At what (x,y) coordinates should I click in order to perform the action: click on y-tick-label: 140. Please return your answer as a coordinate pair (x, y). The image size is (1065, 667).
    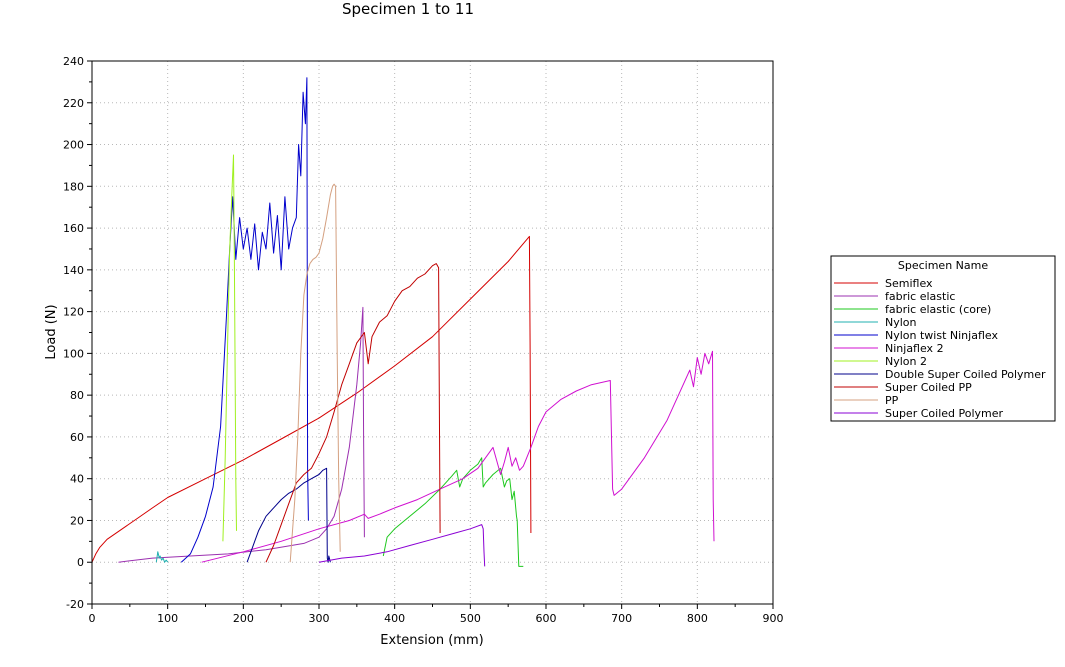
    Looking at the image, I should click on (73, 270).